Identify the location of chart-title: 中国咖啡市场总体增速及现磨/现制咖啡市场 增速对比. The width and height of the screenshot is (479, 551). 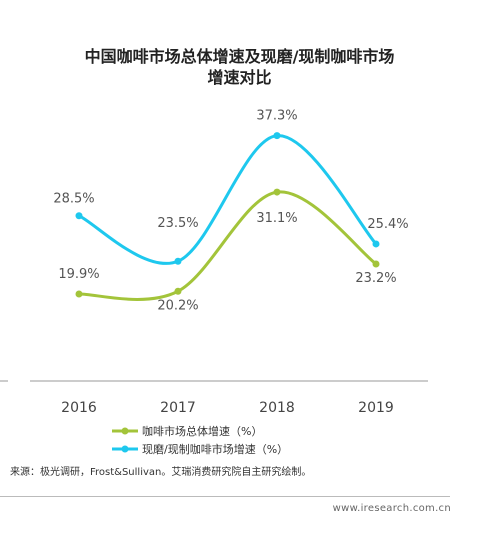
(239, 67).